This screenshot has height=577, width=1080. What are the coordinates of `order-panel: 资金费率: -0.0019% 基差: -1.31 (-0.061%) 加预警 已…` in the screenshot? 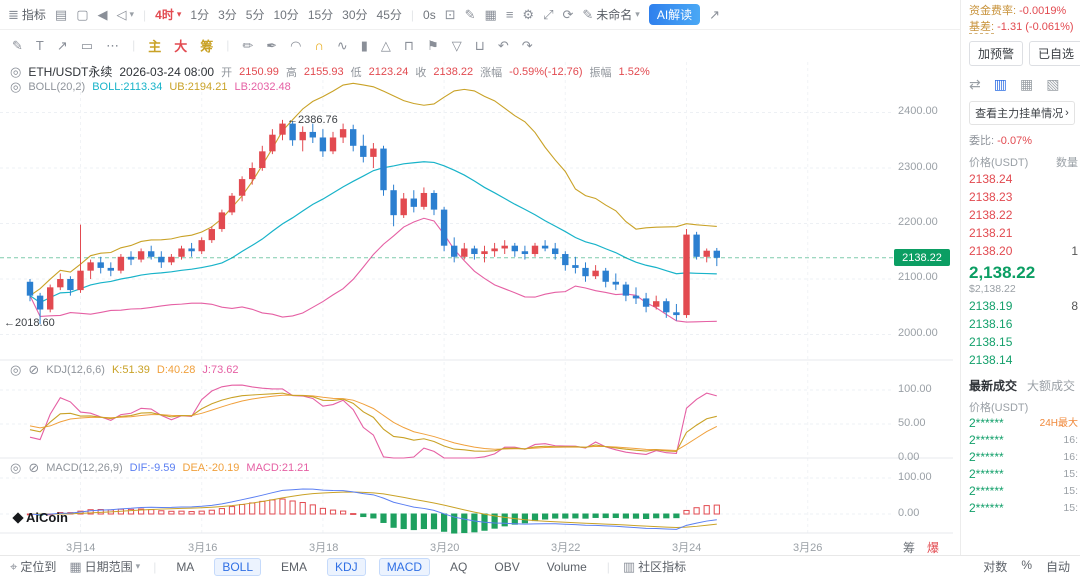 It's located at (1020, 288).